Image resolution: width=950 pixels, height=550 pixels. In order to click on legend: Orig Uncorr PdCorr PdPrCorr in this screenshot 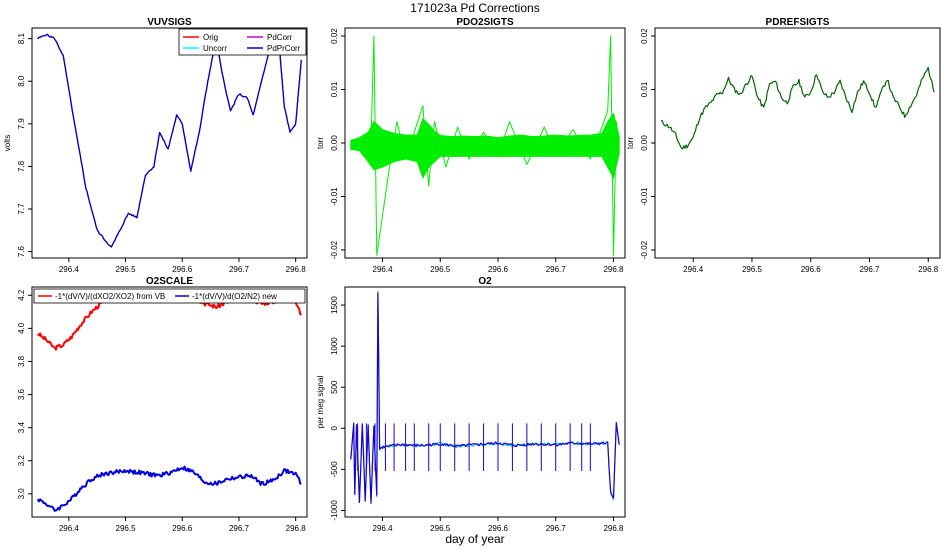, I will do `click(242, 42)`.